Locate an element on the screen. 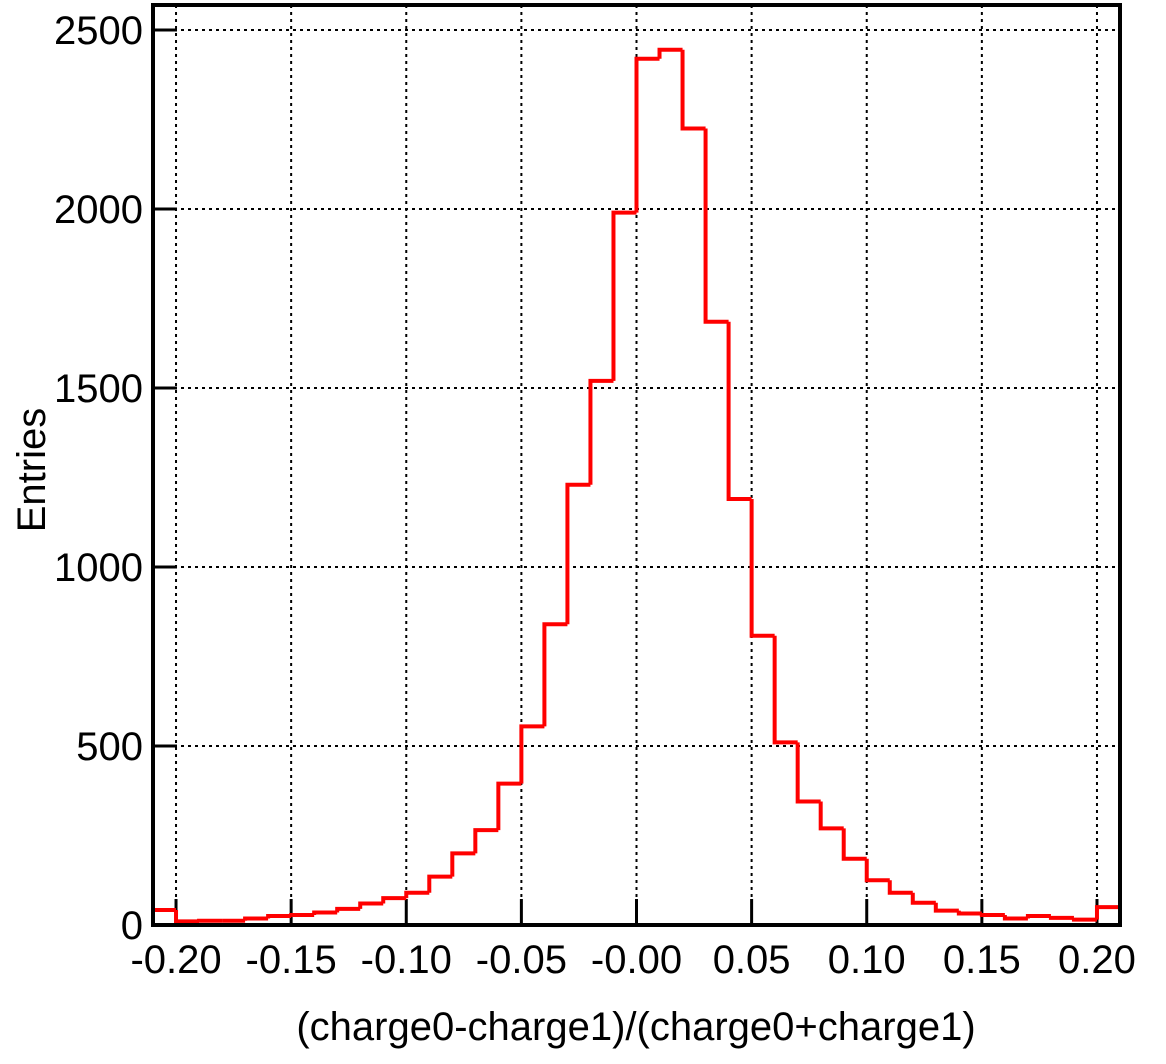 The width and height of the screenshot is (1166, 1064). x-tick-label: 0.20 is located at coordinates (1097, 960).